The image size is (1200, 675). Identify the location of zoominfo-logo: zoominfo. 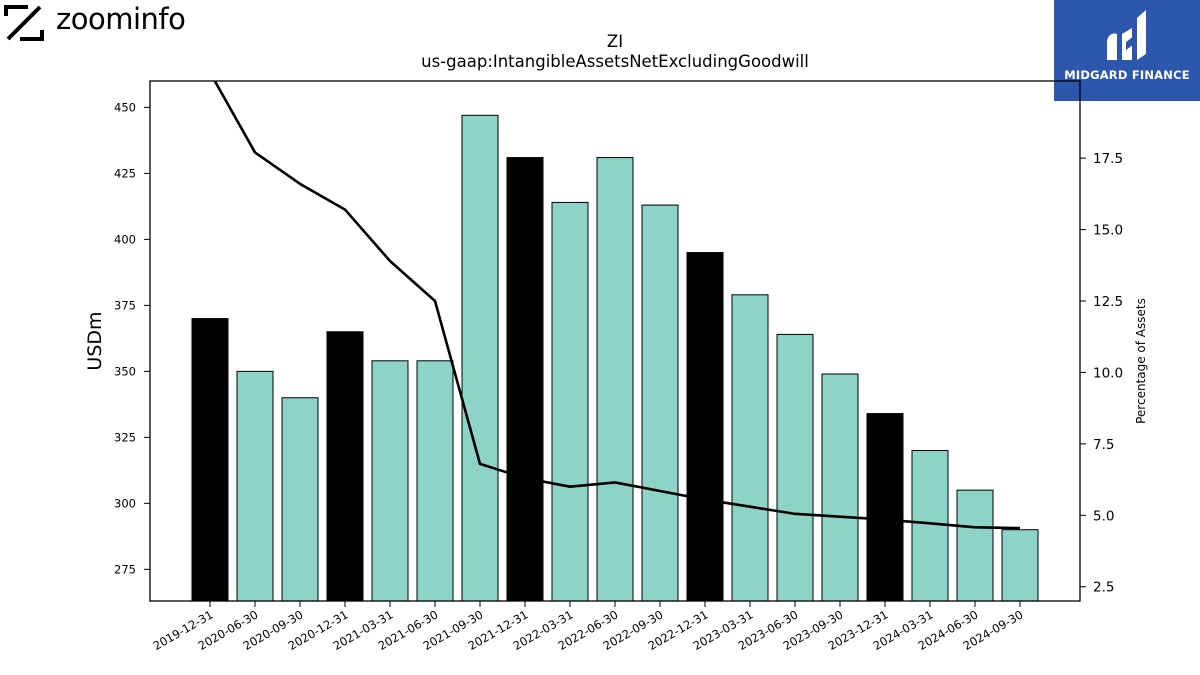
(104, 22).